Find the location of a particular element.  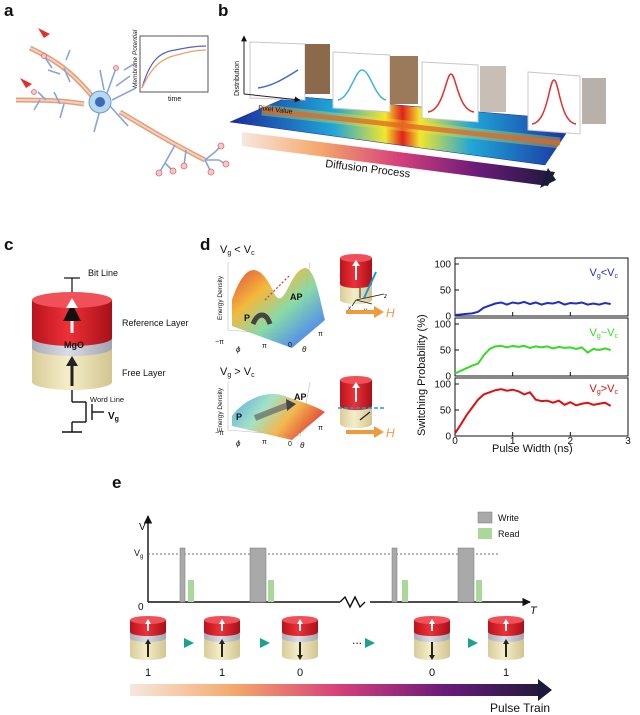

panel-label-a: a is located at coordinates (9, 10).